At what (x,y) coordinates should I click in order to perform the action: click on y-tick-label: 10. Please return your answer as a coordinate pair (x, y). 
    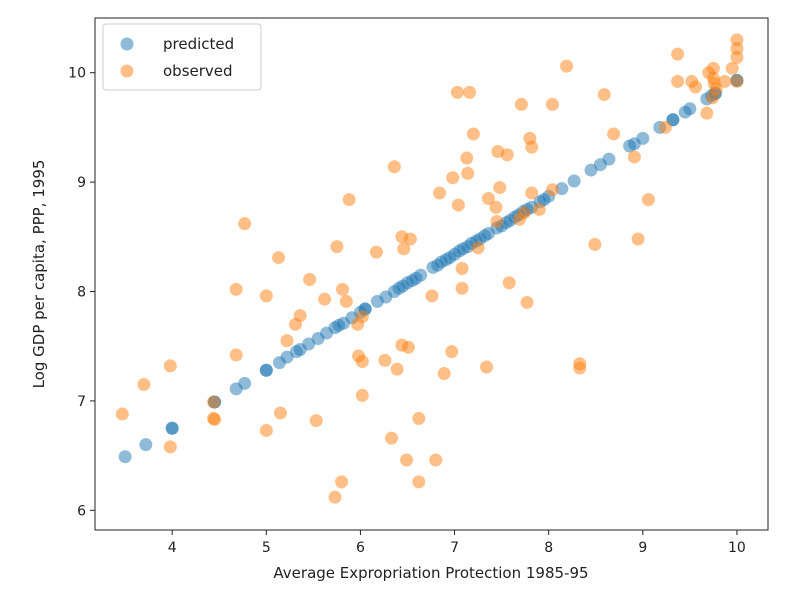
    Looking at the image, I should click on (77, 74).